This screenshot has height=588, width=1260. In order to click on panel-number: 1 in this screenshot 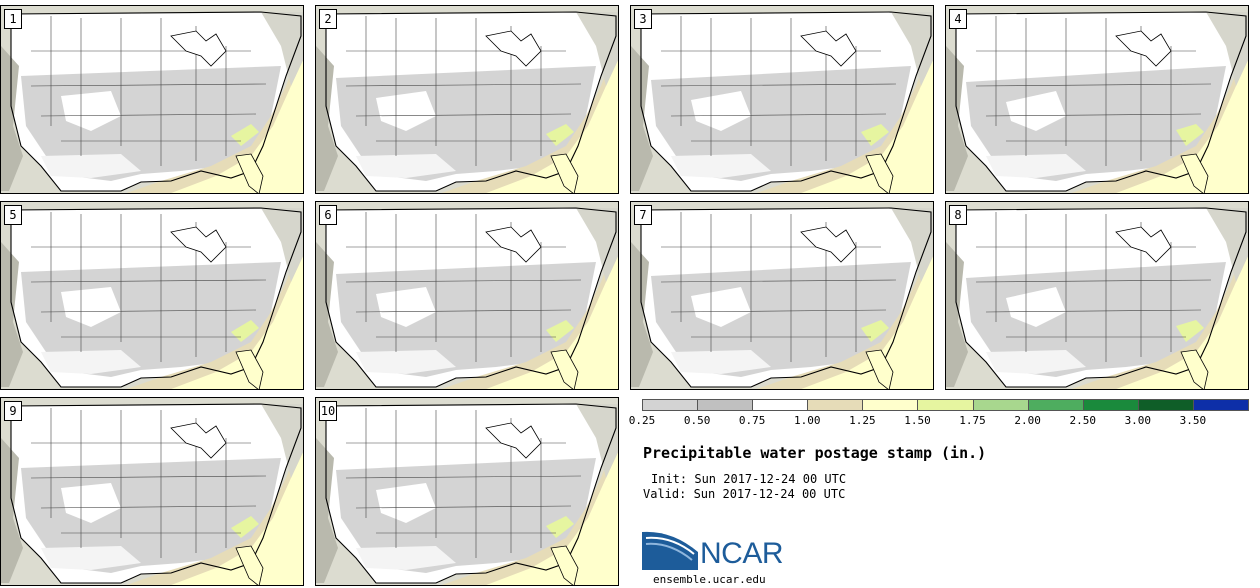, I will do `click(13, 19)`.